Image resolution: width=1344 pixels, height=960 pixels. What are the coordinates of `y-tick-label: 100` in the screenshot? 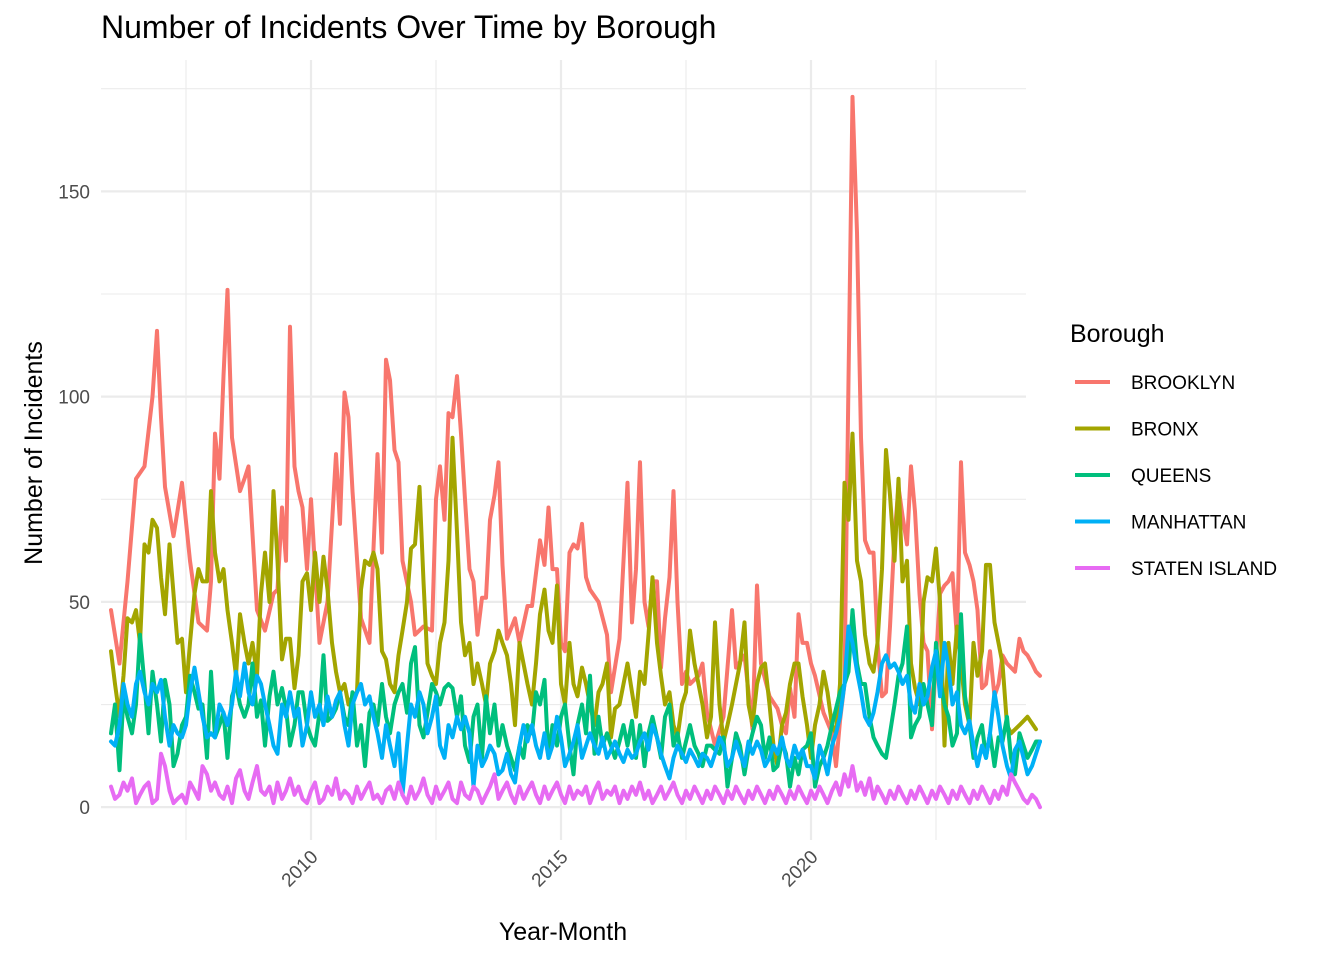 It's located at (74, 398).